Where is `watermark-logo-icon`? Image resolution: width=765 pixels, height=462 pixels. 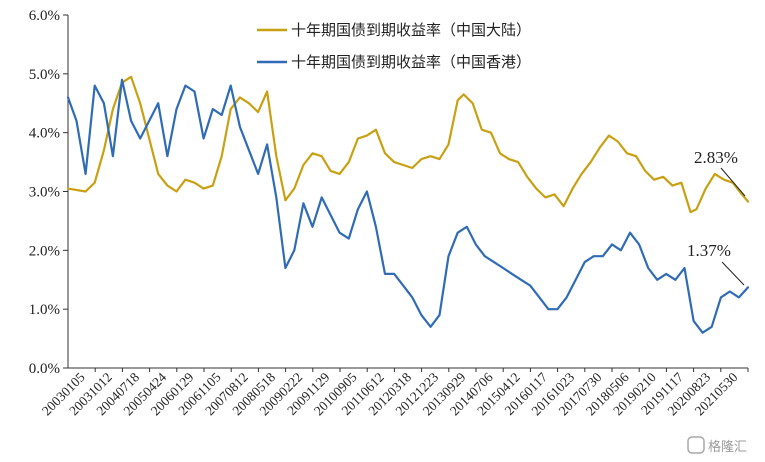
watermark-logo-icon is located at coordinates (696, 445).